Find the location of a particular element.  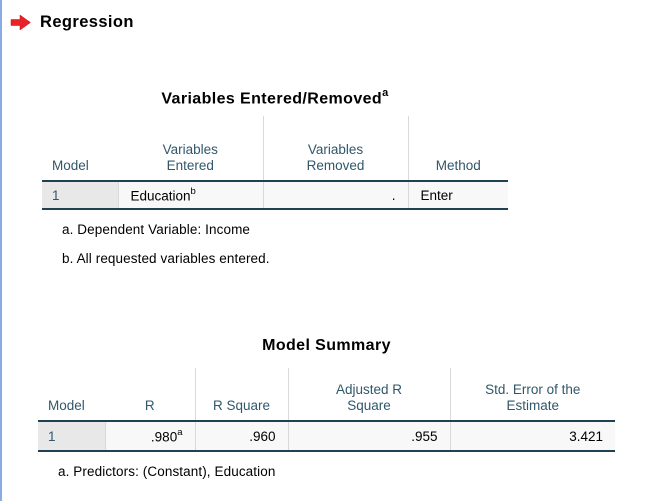

cell-r: .980a is located at coordinates (149, 436).